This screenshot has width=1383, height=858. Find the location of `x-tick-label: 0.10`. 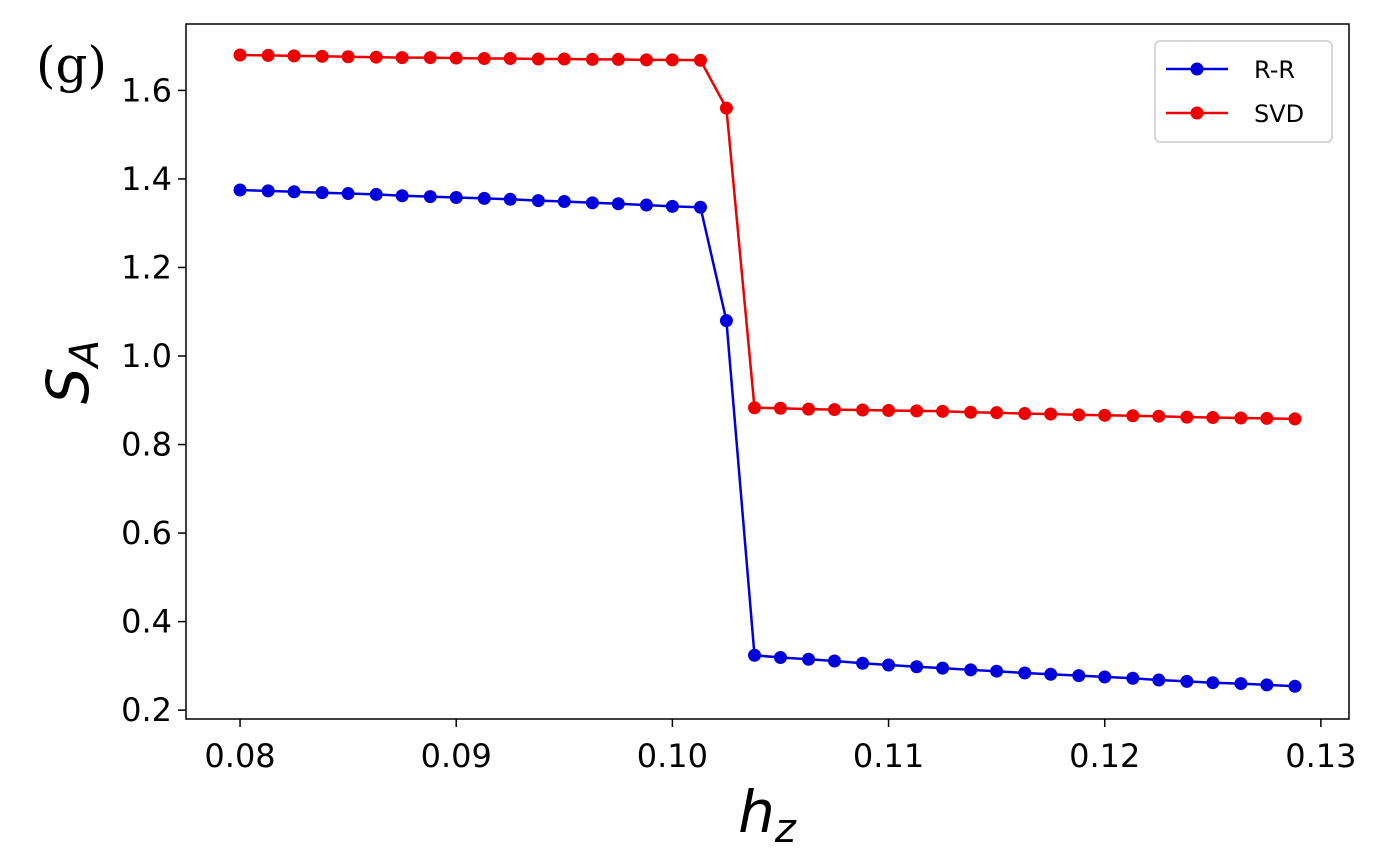

x-tick-label: 0.10 is located at coordinates (672, 756).